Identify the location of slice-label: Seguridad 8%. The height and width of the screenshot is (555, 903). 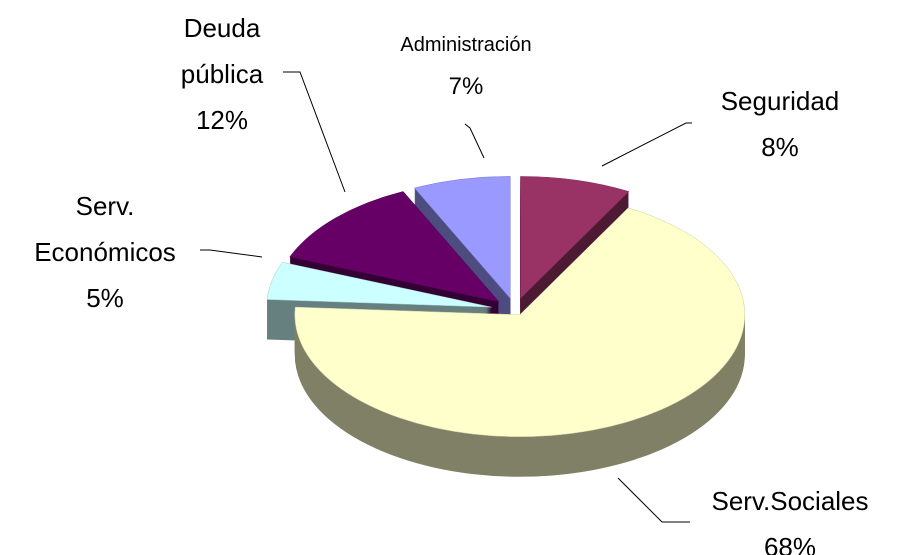
(780, 124).